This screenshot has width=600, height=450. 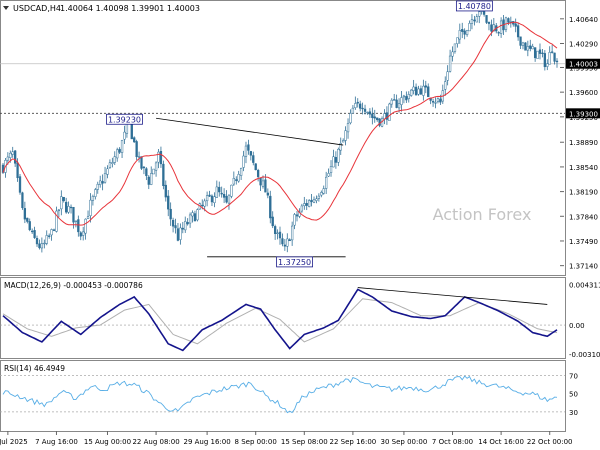 I want to click on trendlines, so click(x=251, y=187).